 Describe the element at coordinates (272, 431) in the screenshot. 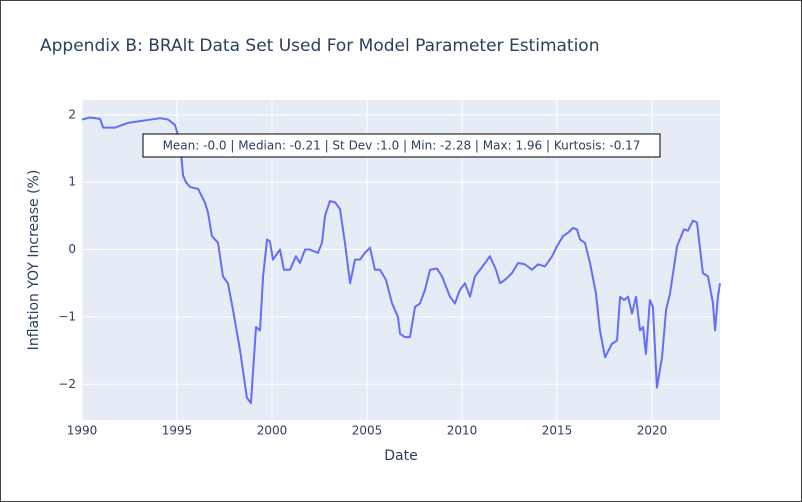

I see `x-tick-label: 2000` at that location.